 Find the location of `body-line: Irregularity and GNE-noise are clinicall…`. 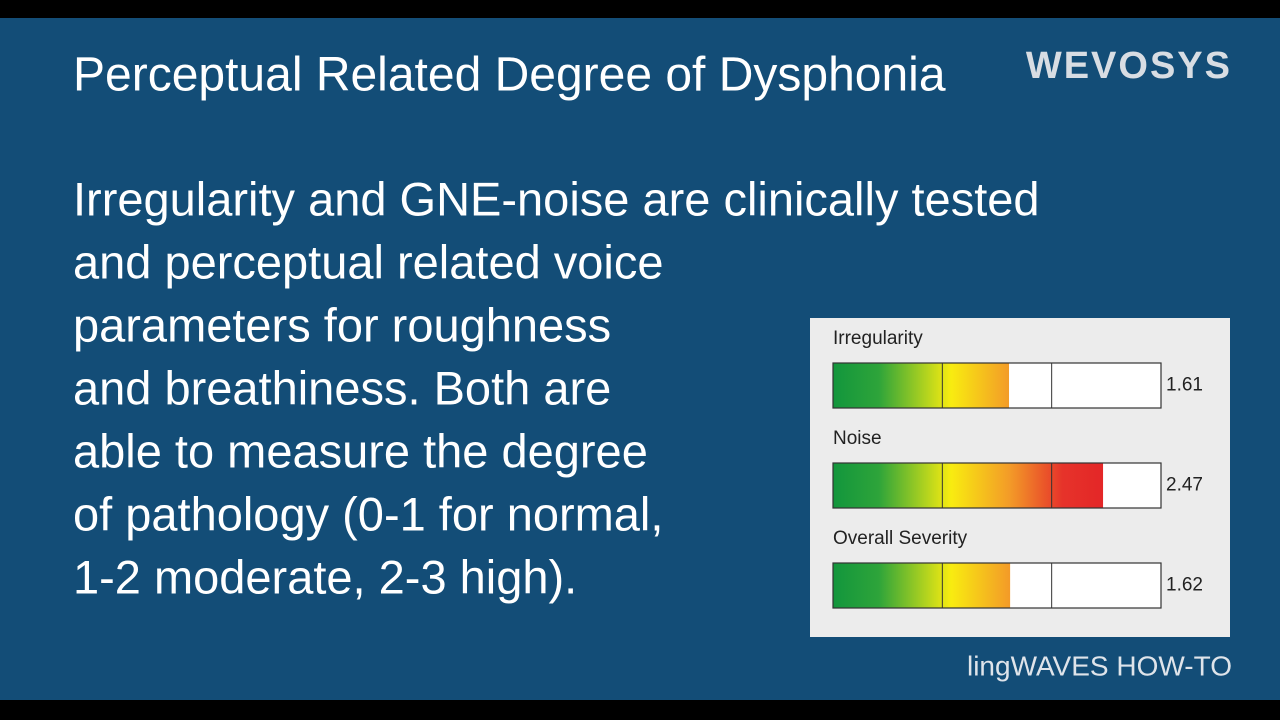

body-line: Irregularity and GNE-noise are clinicall… is located at coordinates (556, 198).